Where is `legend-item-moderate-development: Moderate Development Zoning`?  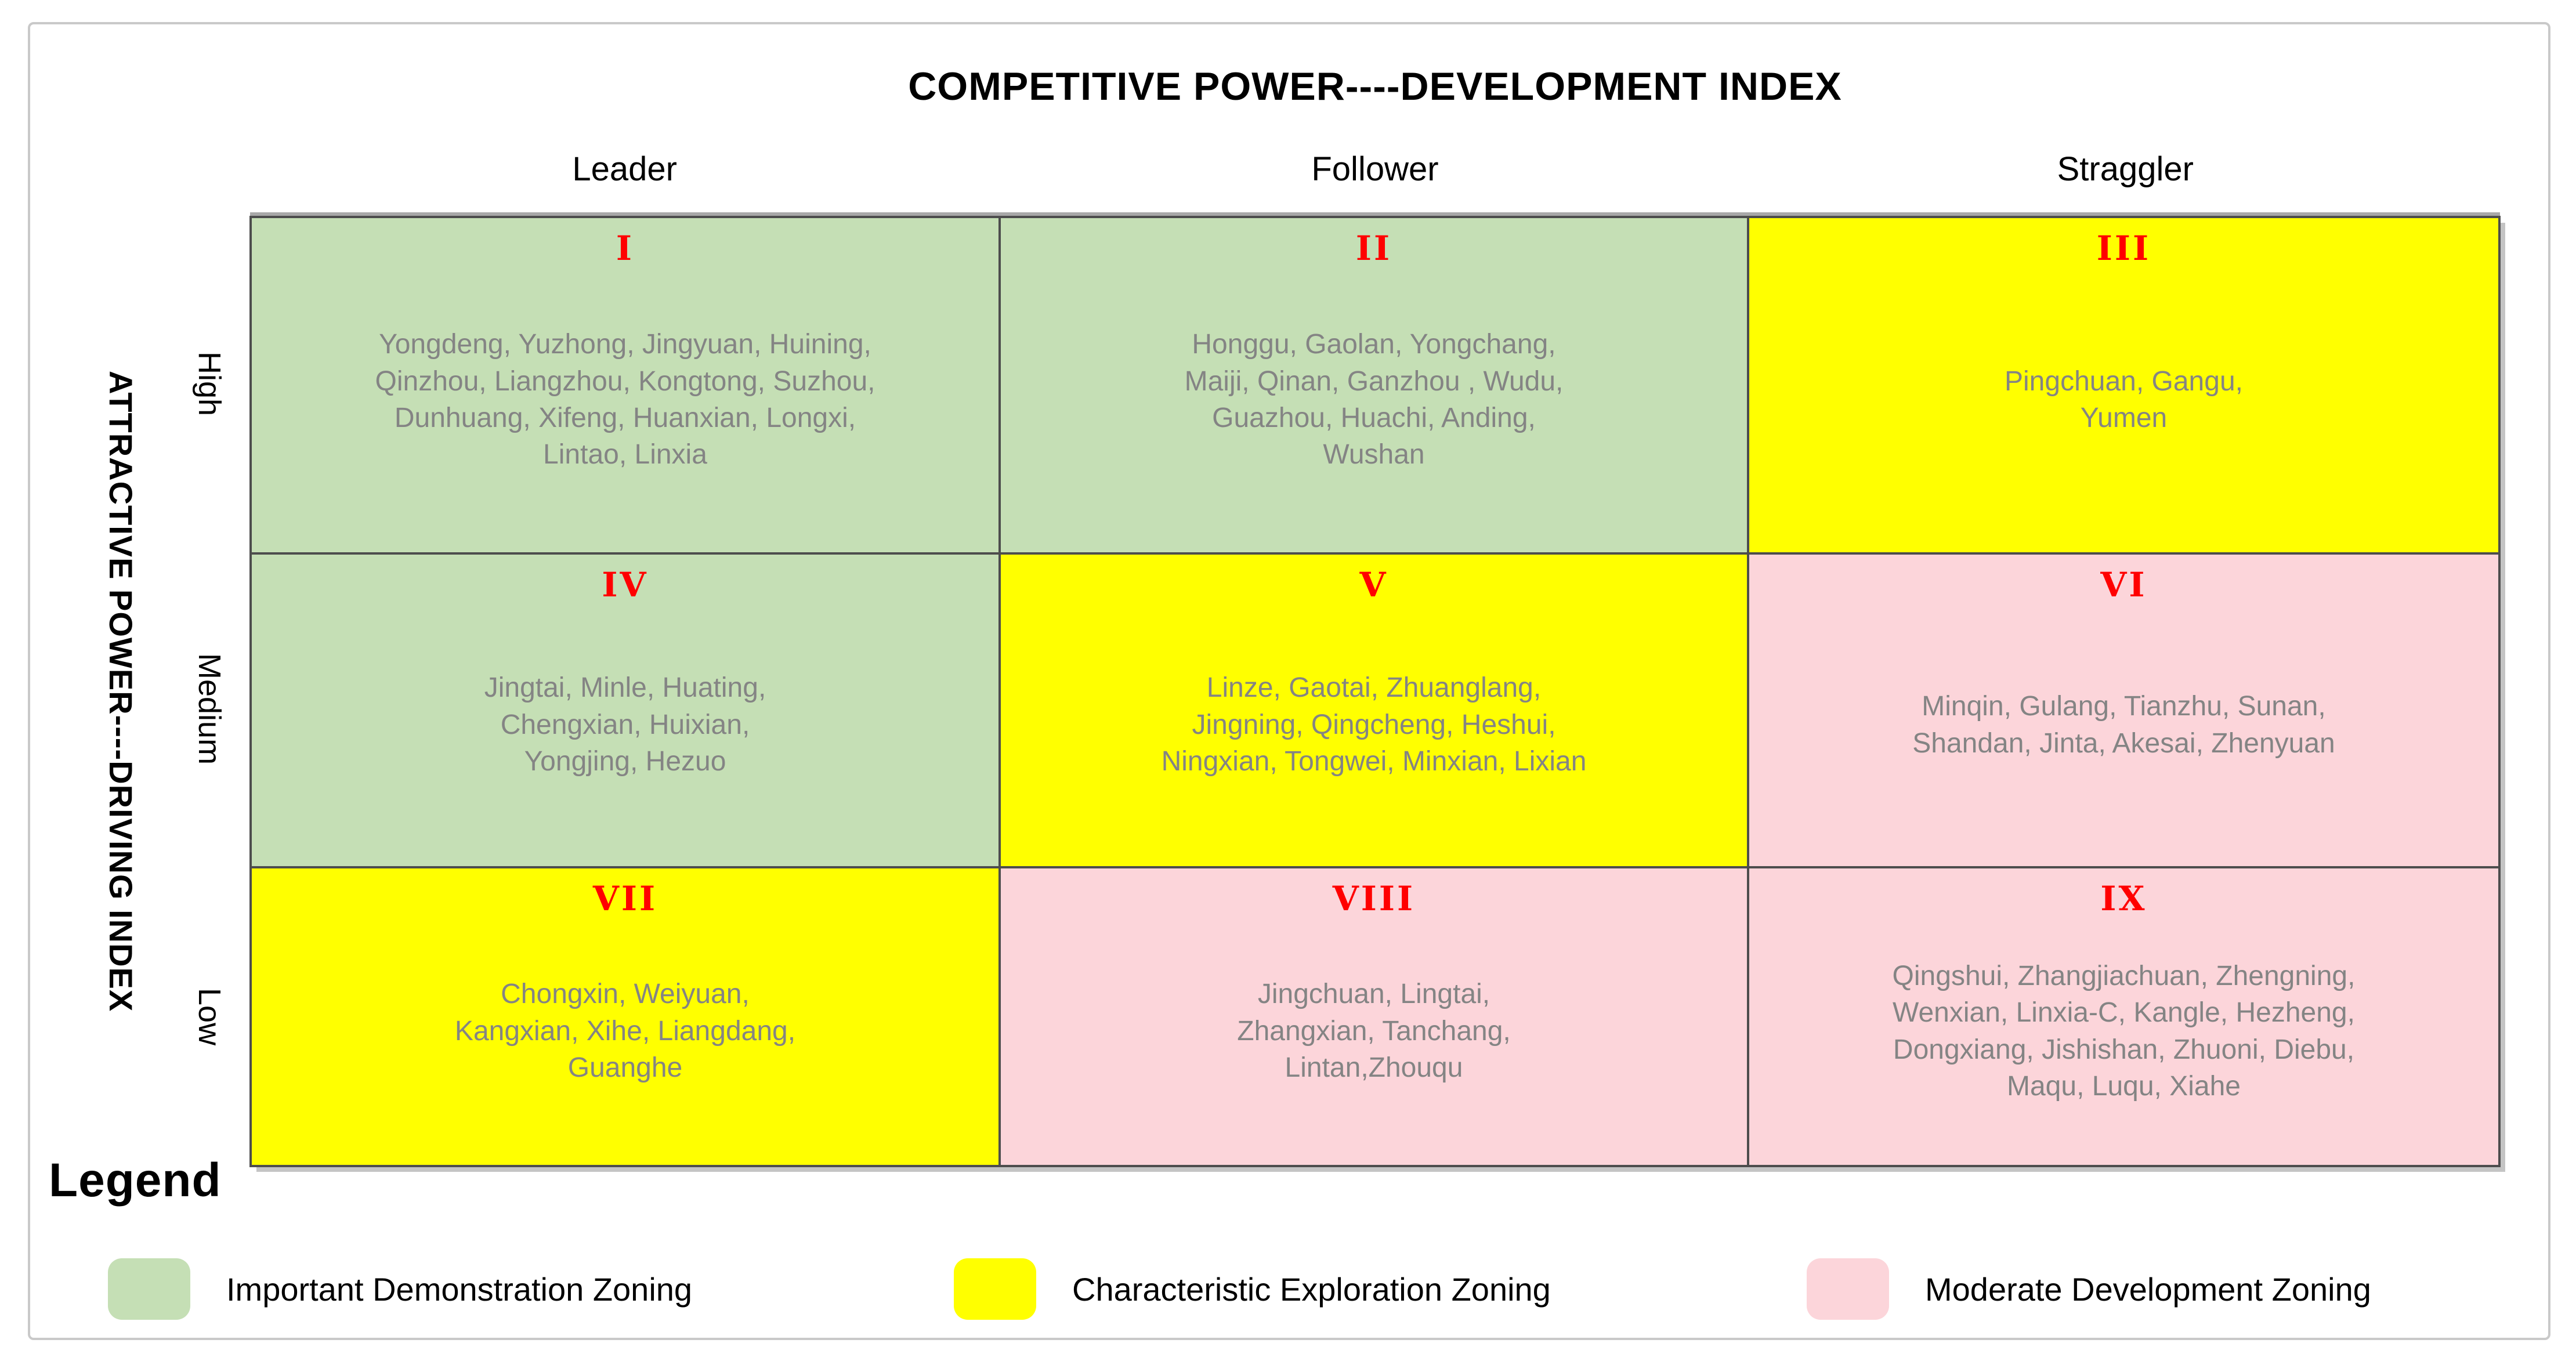
legend-item-moderate-development: Moderate Development Zoning is located at coordinates (2089, 1289).